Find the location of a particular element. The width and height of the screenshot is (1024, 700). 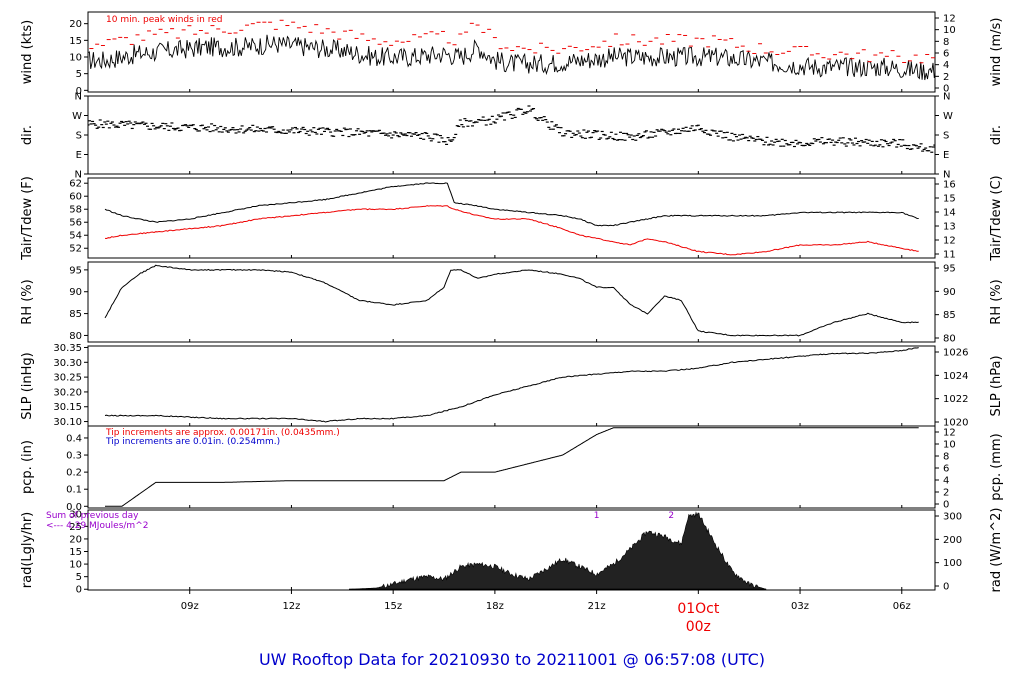

y-tick-label: 30.25 is located at coordinates (67, 378).